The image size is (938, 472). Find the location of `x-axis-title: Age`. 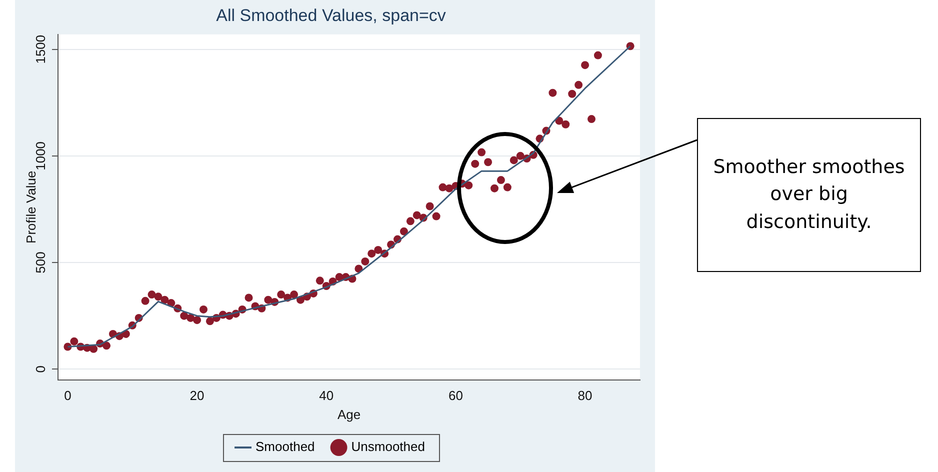

x-axis-title: Age is located at coordinates (349, 414).